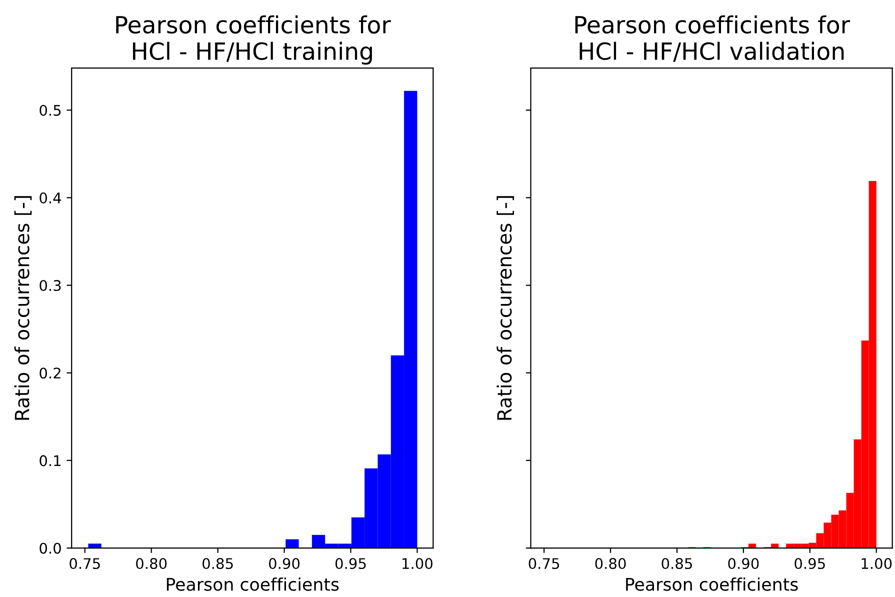 Image resolution: width=895 pixels, height=597 pixels. What do you see at coordinates (253, 40) in the screenshot?
I see `chart-title: Pearson coefficients for HCl - HF/HCl training` at bounding box center [253, 40].